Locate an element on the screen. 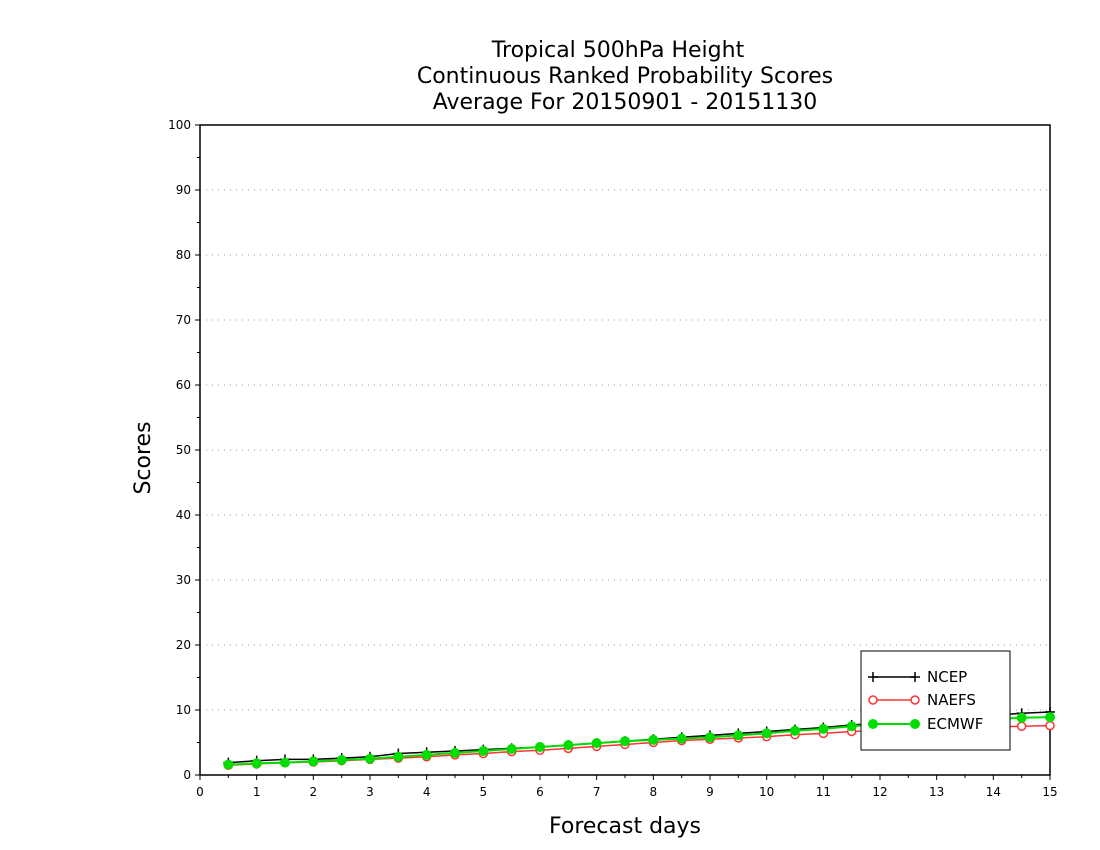  x-tick-label: 3 is located at coordinates (370, 792).